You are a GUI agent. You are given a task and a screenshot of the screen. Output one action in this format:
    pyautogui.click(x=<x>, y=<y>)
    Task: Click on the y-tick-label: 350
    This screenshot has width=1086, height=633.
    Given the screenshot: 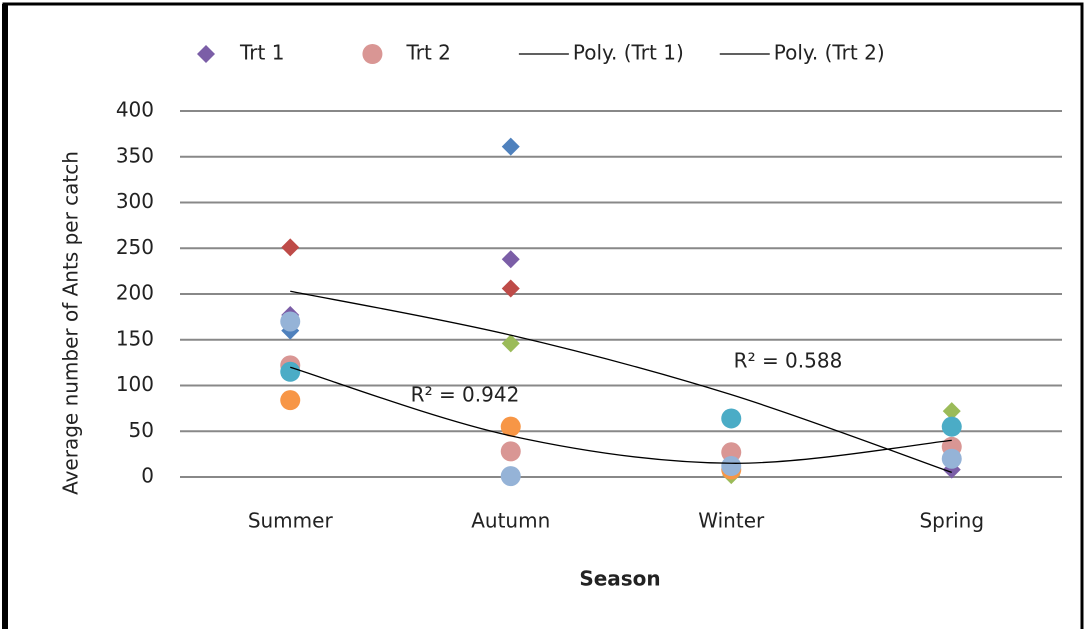 What is the action you would take?
    pyautogui.click(x=135, y=155)
    